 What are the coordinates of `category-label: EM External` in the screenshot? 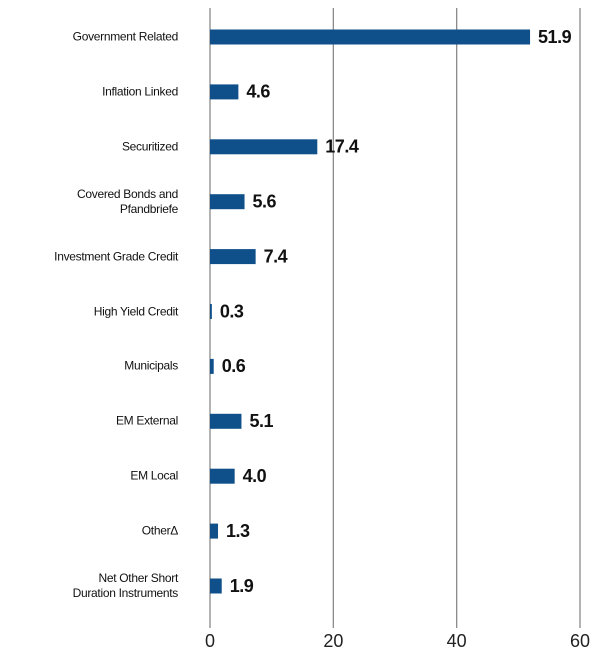 It's located at (146, 420).